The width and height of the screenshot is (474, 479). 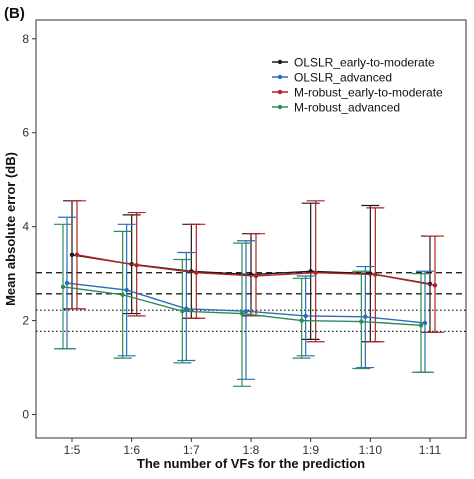 What do you see at coordinates (371, 450) in the screenshot?
I see `x-tick-label: 1:10` at bounding box center [371, 450].